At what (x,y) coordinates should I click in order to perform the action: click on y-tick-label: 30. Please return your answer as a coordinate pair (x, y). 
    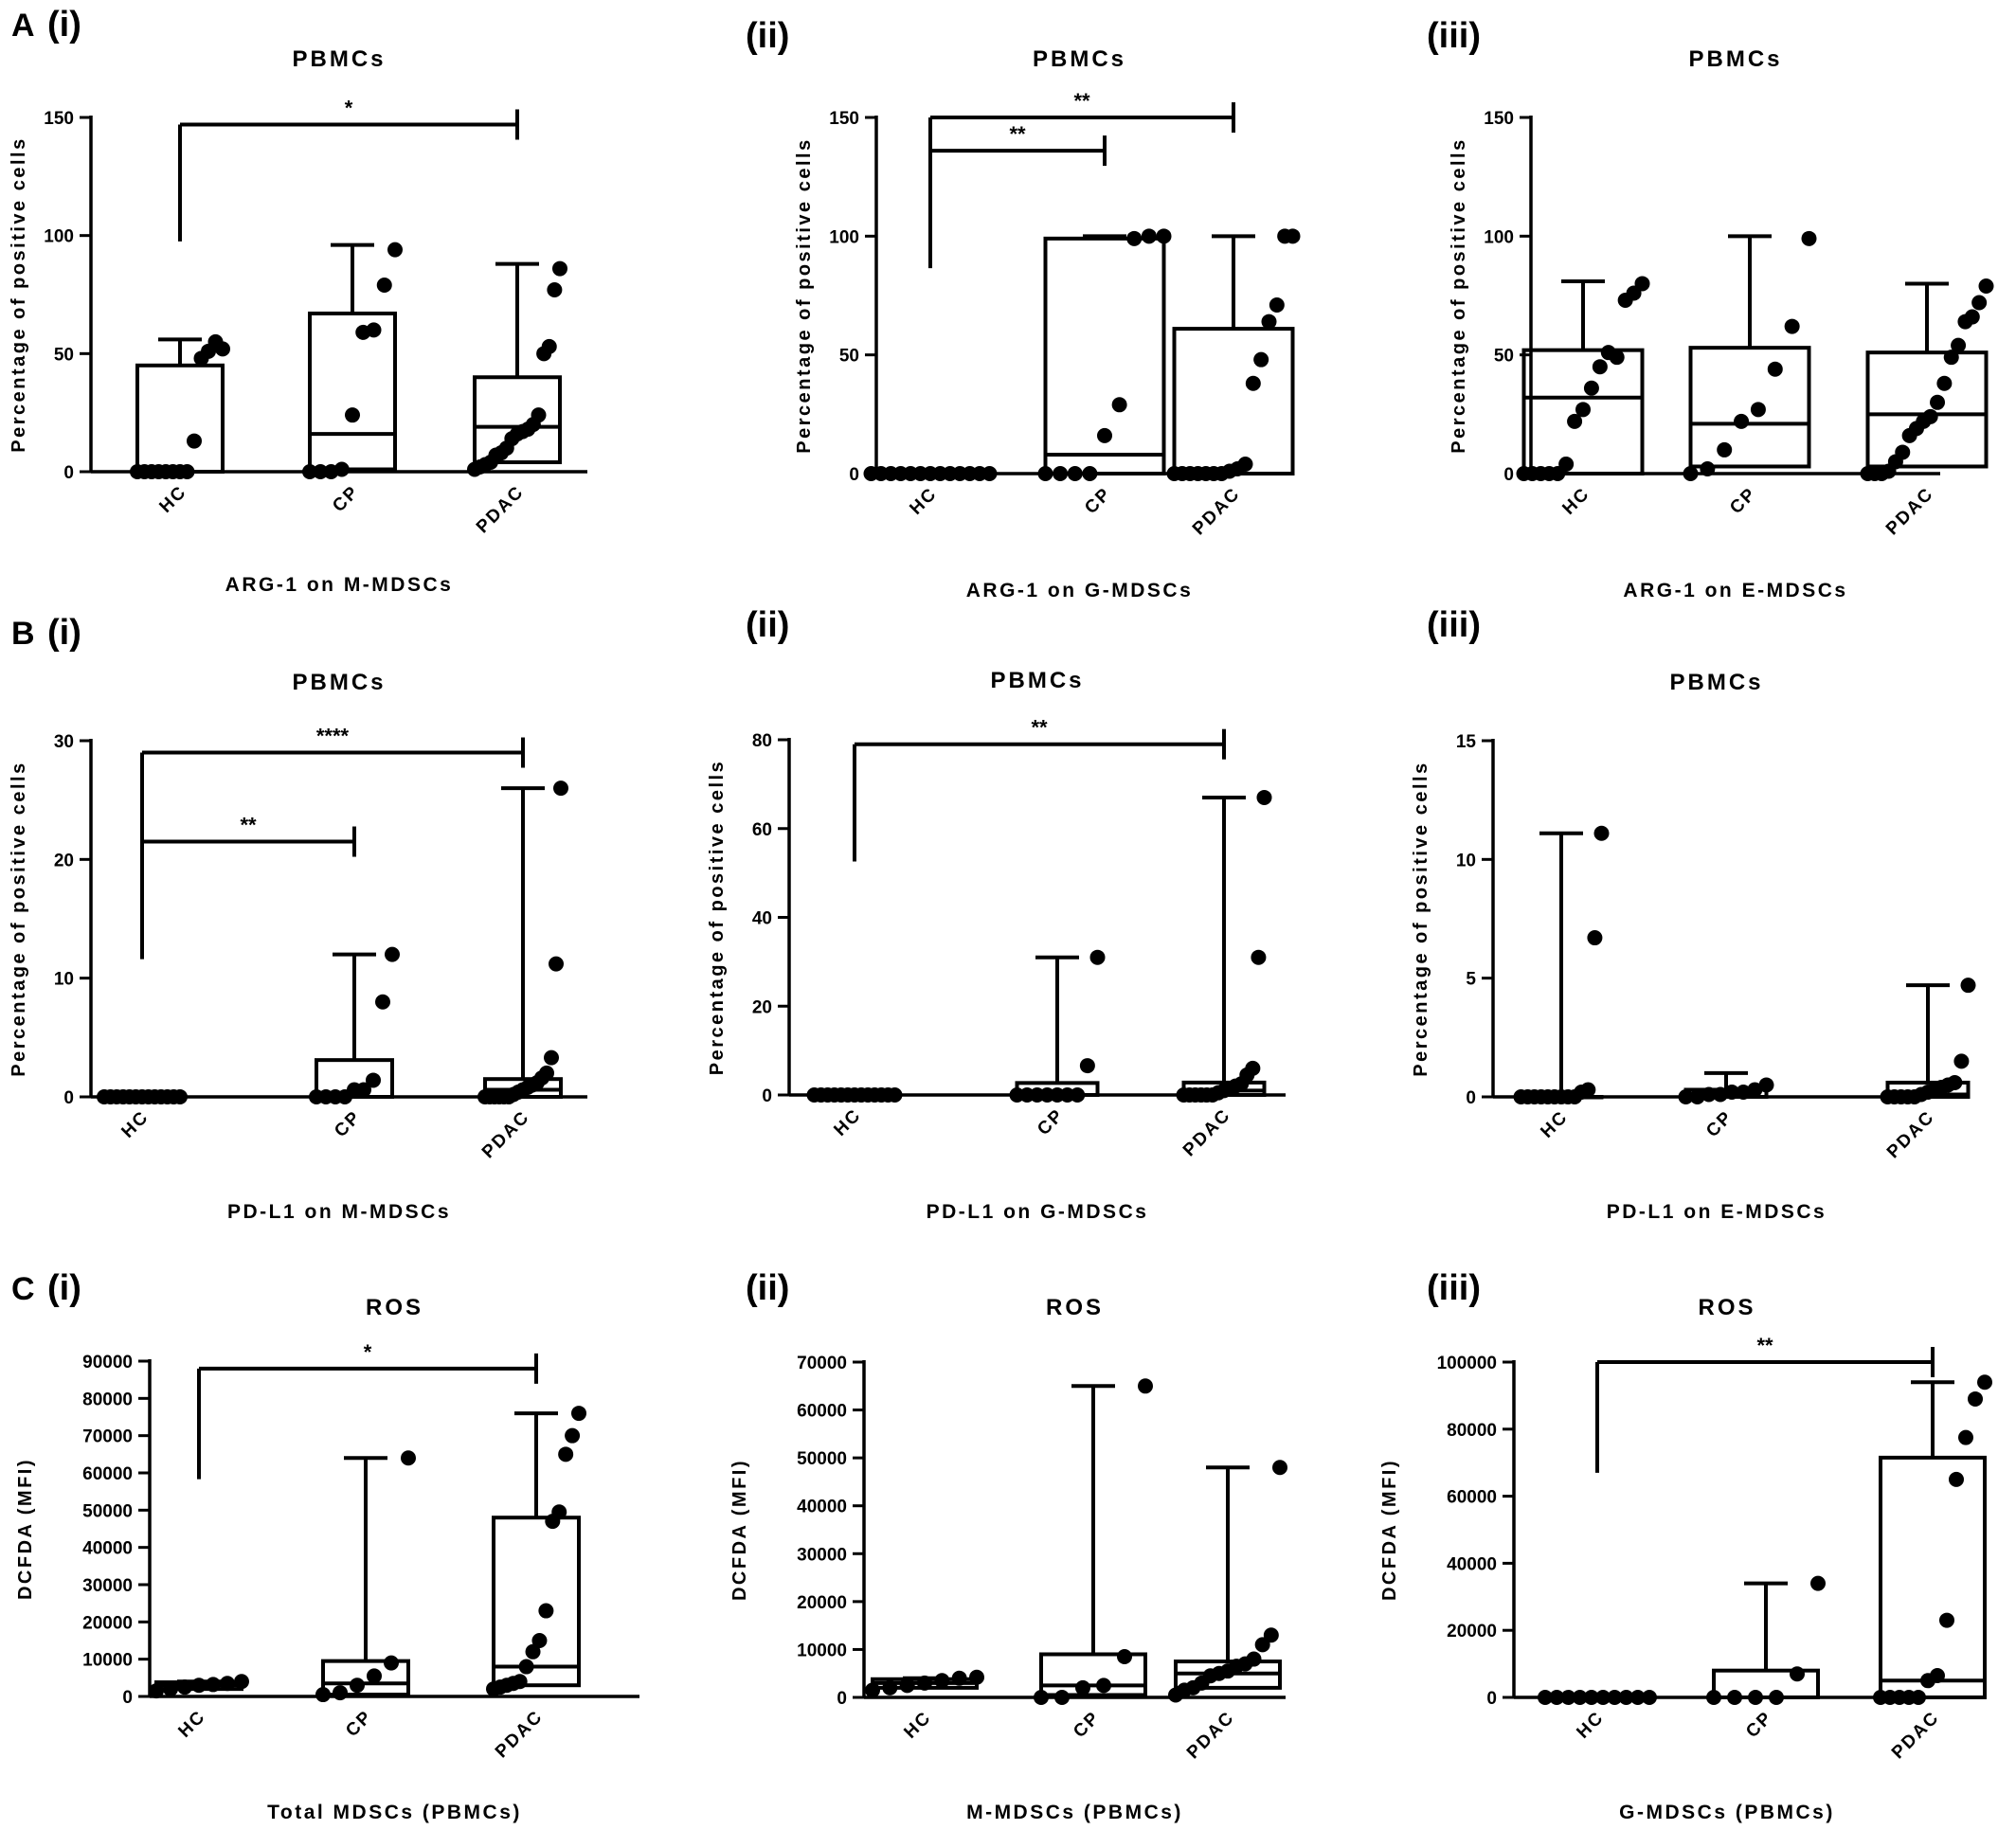
    Looking at the image, I should click on (64, 742).